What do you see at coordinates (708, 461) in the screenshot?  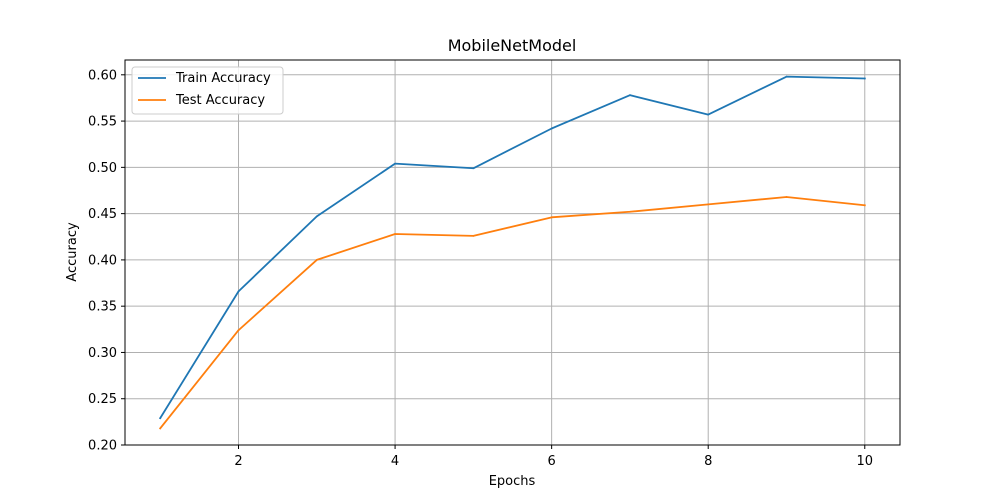 I see `x-tick-label: 8` at bounding box center [708, 461].